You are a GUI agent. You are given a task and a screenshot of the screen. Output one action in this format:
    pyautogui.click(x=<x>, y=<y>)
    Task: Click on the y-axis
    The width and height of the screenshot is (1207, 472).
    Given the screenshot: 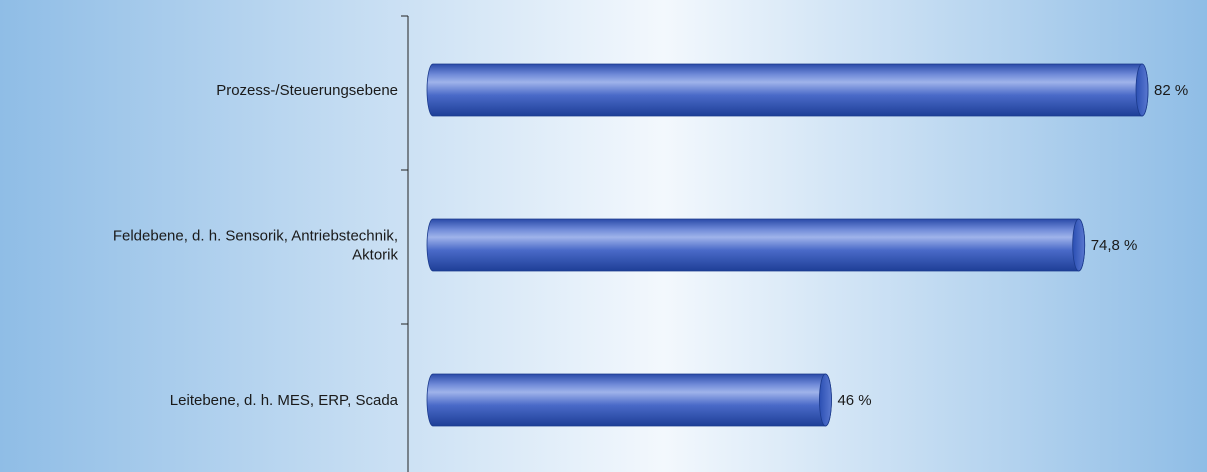 What is the action you would take?
    pyautogui.click(x=405, y=243)
    